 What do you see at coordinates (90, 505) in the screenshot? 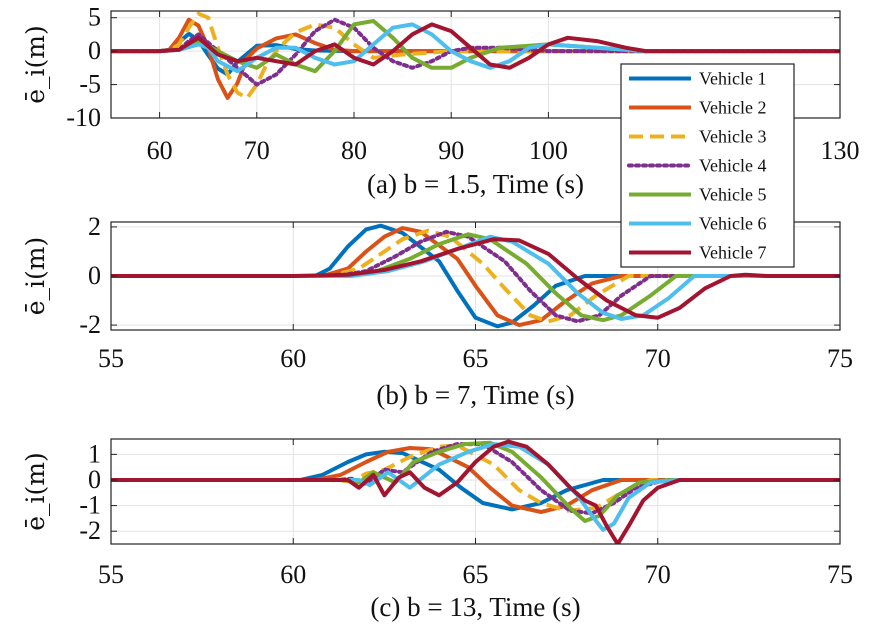
I see `y-tick-label: -1` at bounding box center [90, 505].